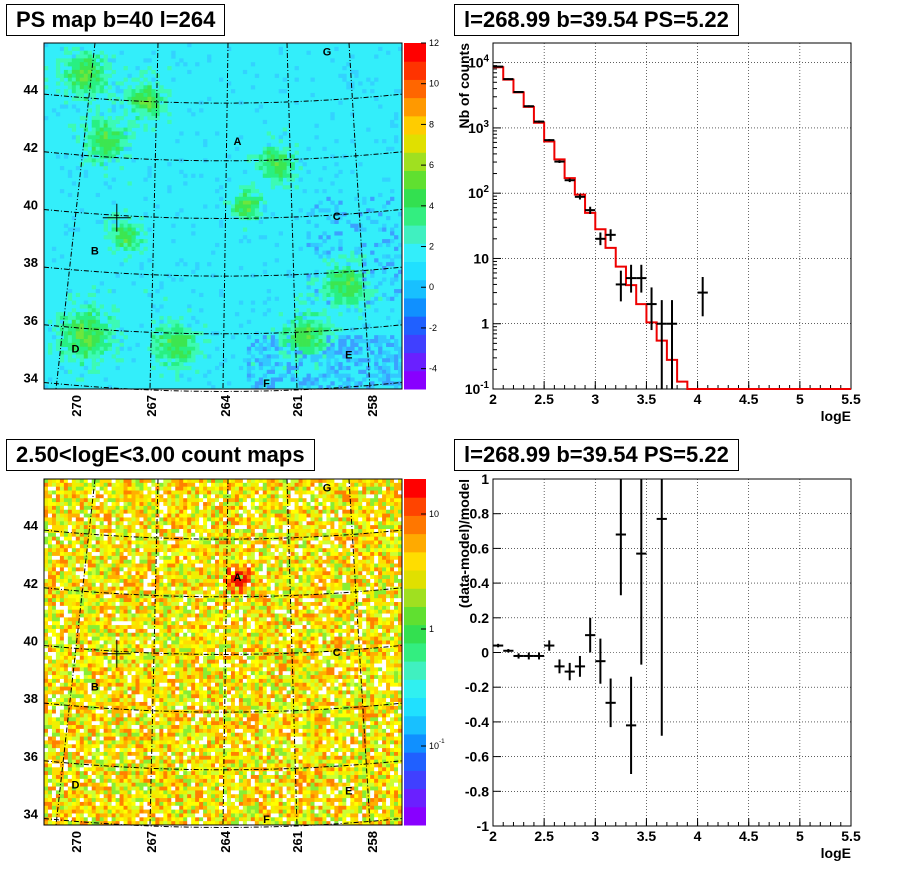 Image resolution: width=898 pixels, height=876 pixels. Describe the element at coordinates (477, 388) in the screenshot. I see `y-tick-label: 10-1` at that location.